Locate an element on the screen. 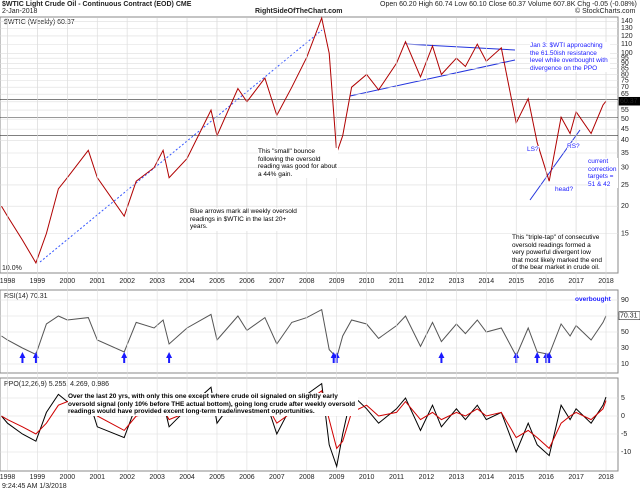 The image size is (640, 492). site: RightSideOfTheChart.com is located at coordinates (299, 11).